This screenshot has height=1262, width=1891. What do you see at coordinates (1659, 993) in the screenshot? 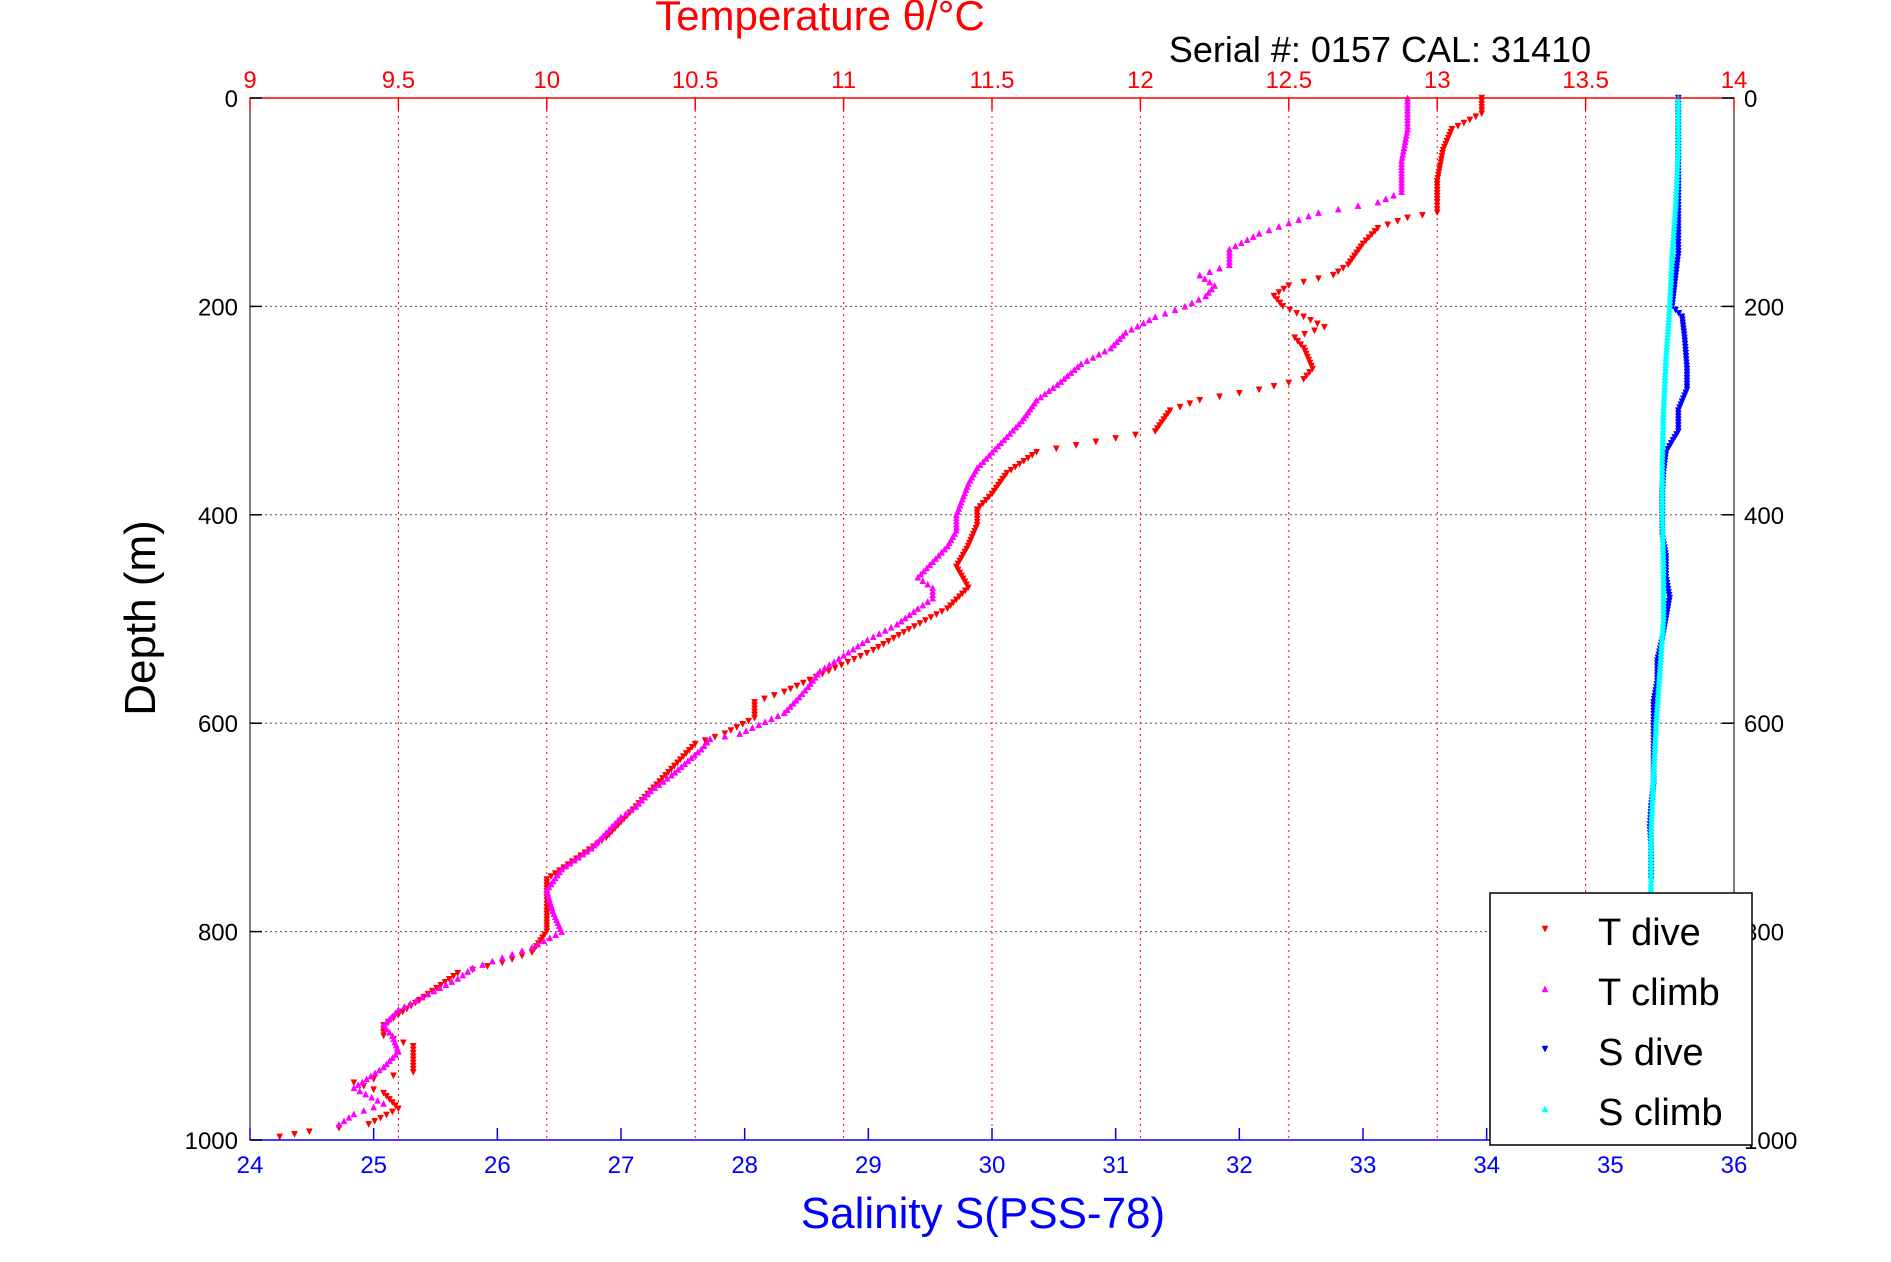
I see `legend-entry-label: T climb` at bounding box center [1659, 993].